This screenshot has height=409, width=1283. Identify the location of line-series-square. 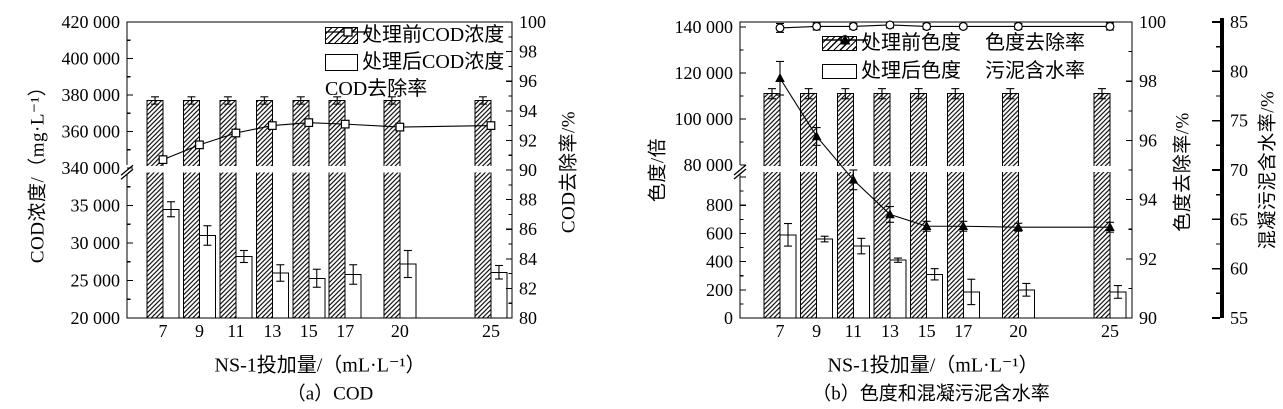
(327, 141).